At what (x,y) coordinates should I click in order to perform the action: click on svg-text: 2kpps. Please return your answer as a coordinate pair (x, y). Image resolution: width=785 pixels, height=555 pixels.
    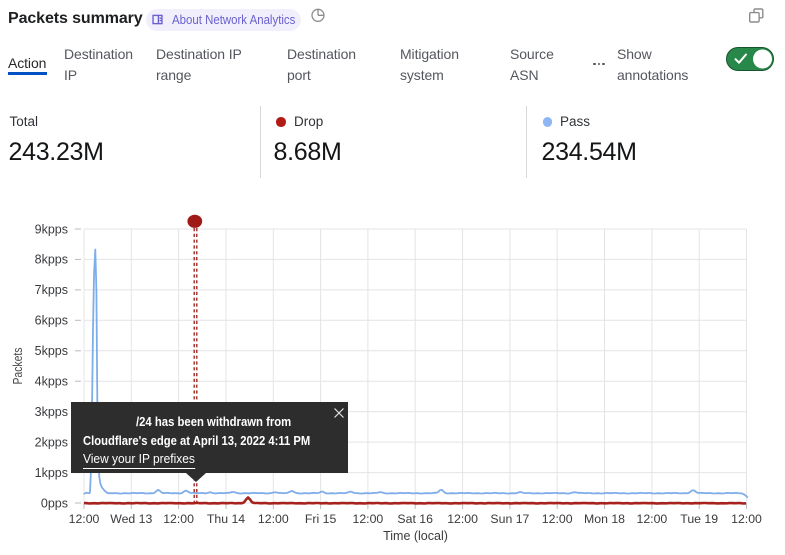
    Looking at the image, I should click on (51, 442).